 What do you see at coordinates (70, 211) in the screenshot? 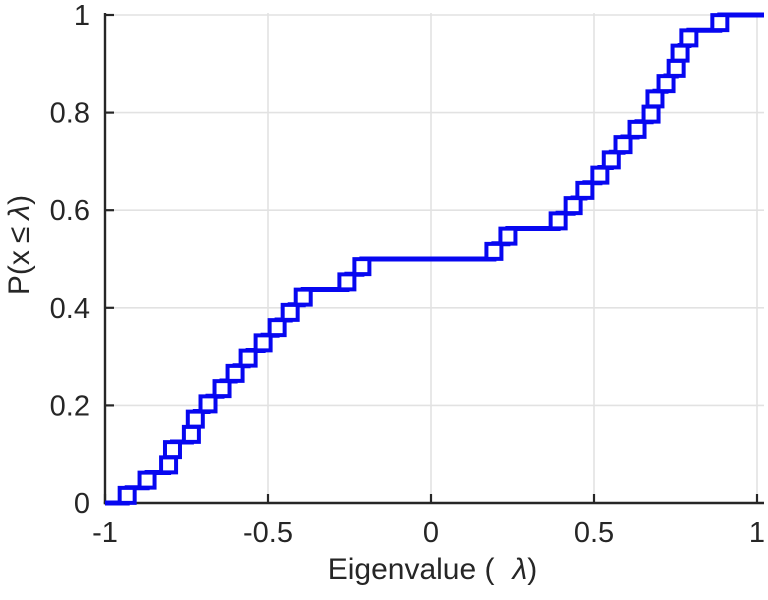
I see `y-tick-label: 0.6` at bounding box center [70, 211].